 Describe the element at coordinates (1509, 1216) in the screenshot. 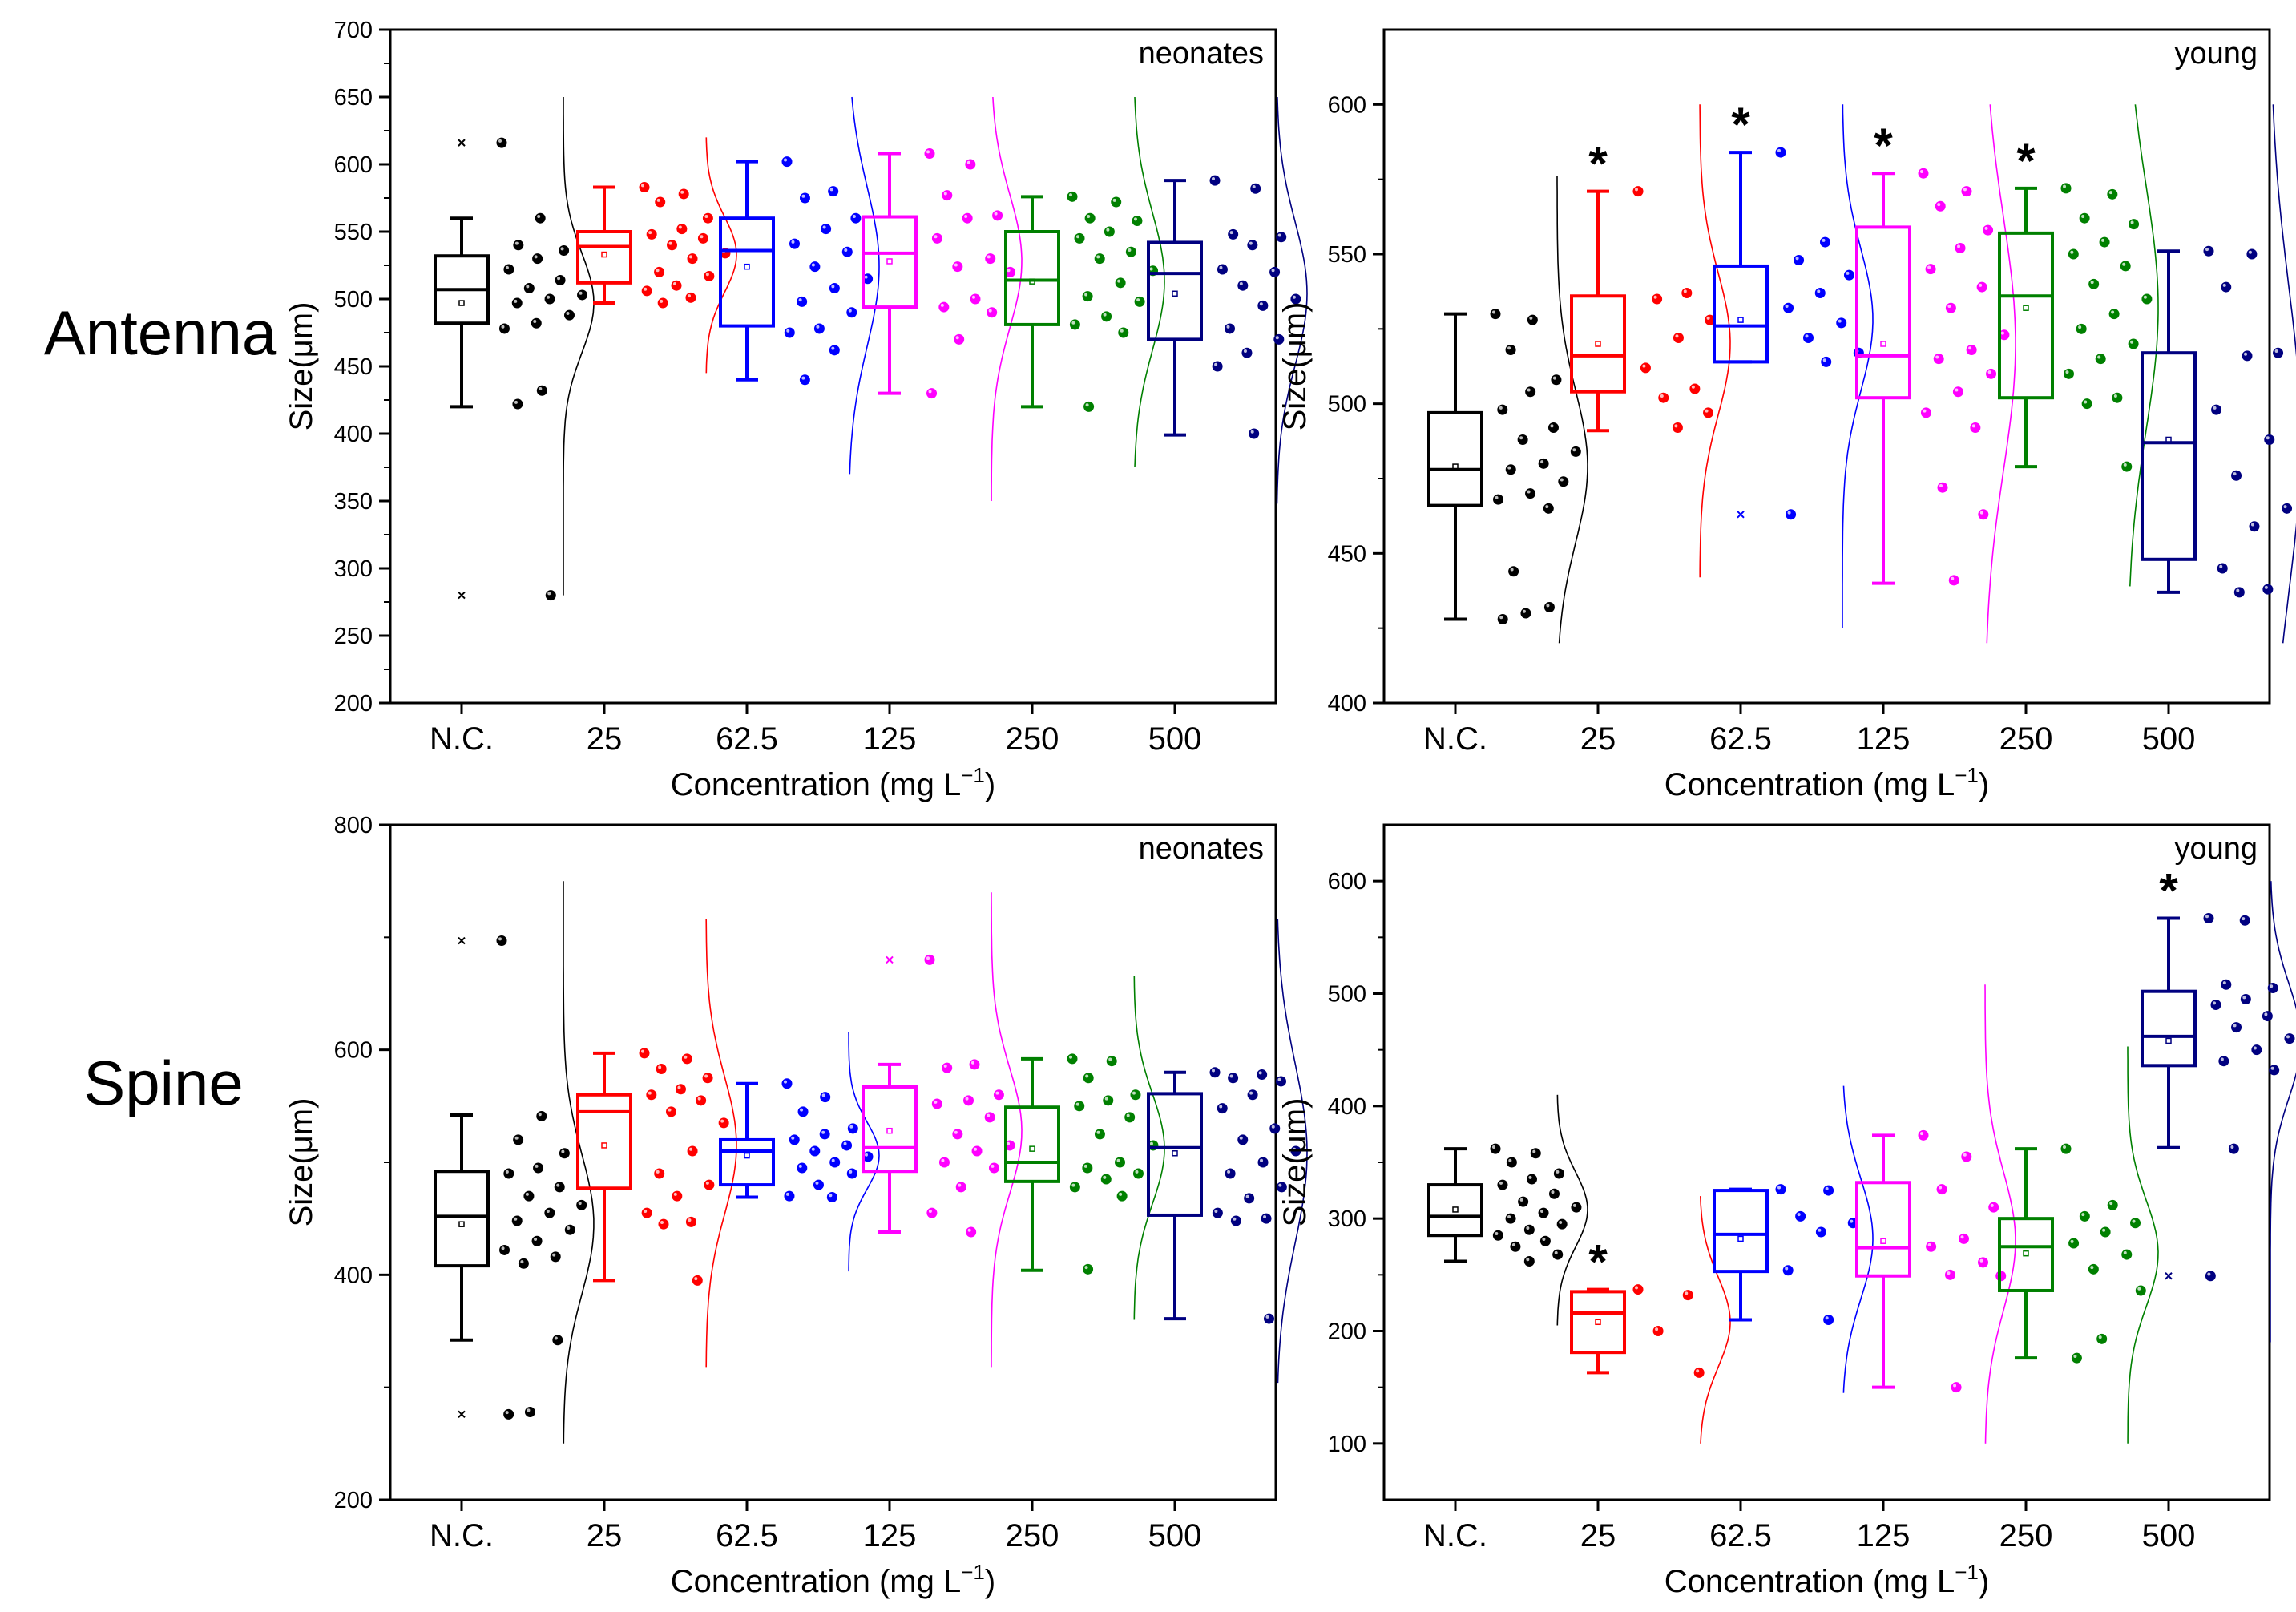

I see `chart-3-data-point-highlight` at that location.